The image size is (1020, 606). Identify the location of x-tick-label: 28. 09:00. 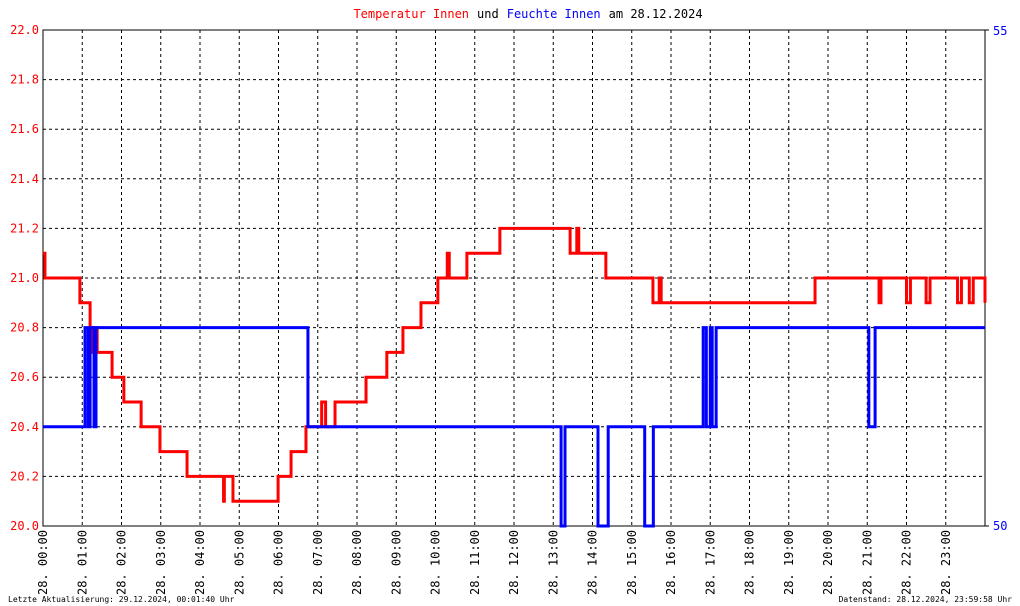
(396, 562).